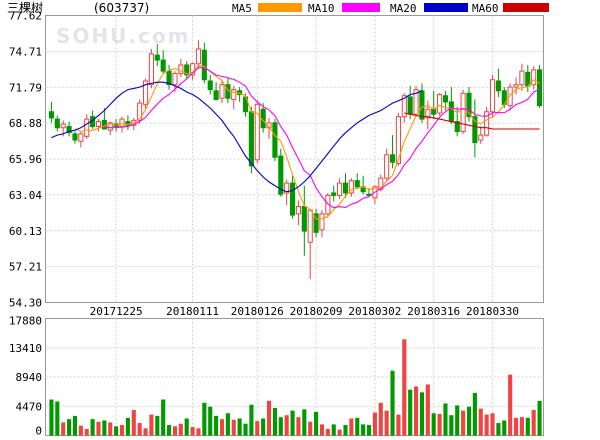  Describe the element at coordinates (526, 7) in the screenshot. I see `legend-swatch-ma60` at that location.